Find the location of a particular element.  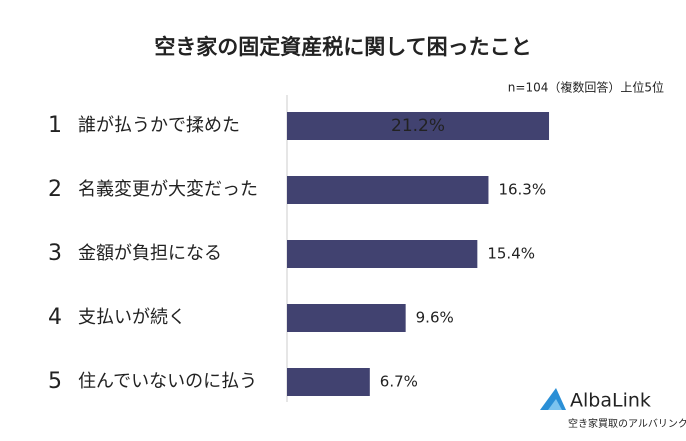

category-label: 支払いが続く is located at coordinates (132, 317).